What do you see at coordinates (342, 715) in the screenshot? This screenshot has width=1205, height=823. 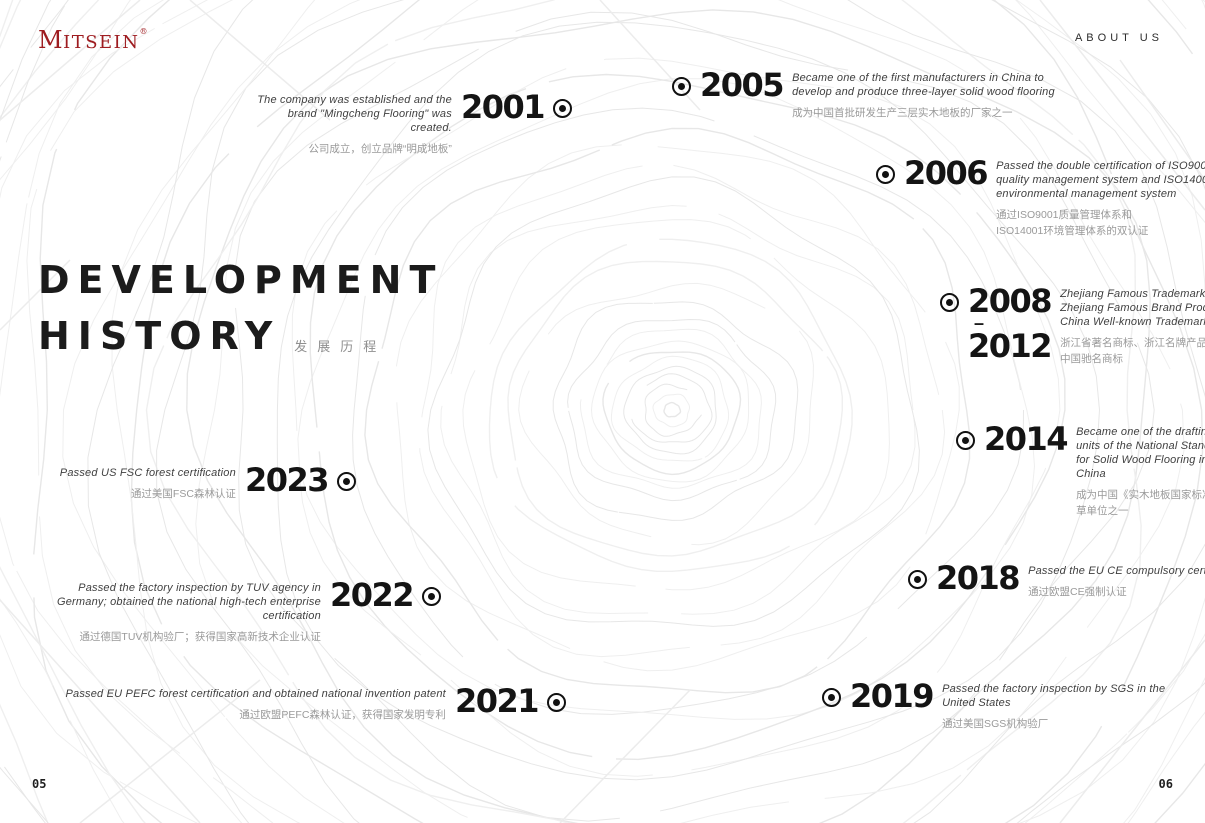 I see `timeline-text-cn: 通过欧盟PEFC森林认证，获得国家发明专利` at bounding box center [342, 715].